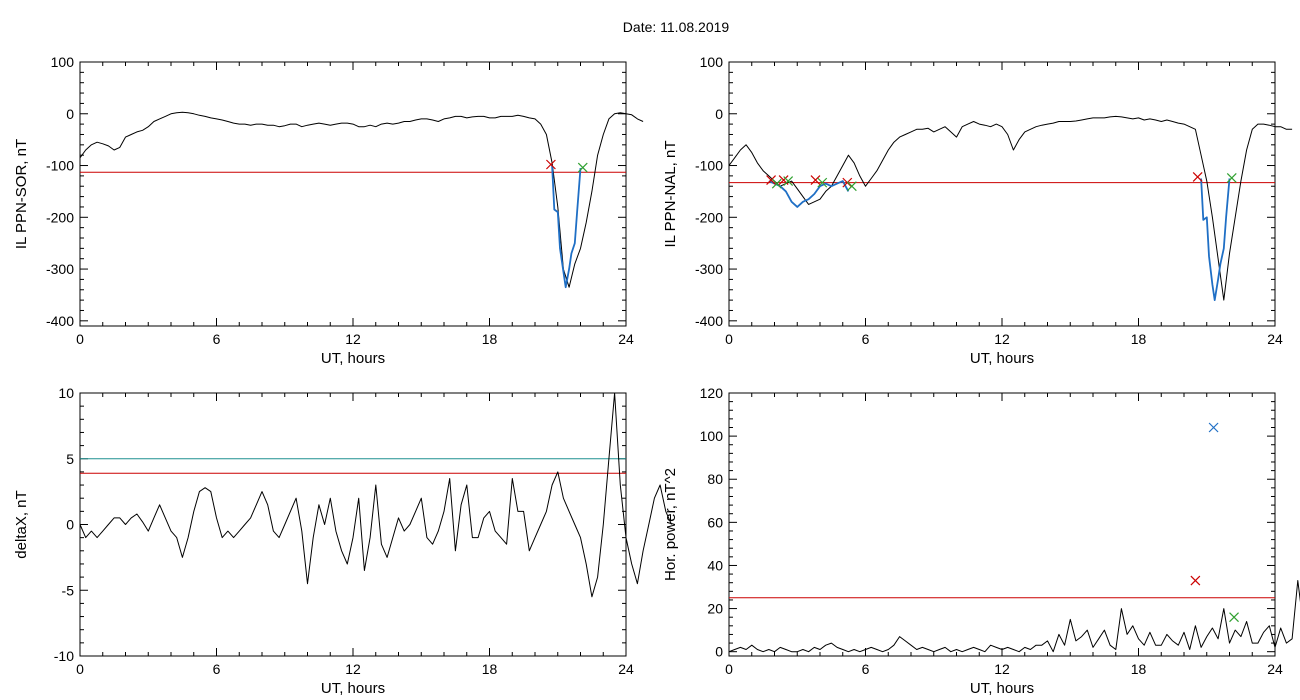 Image resolution: width=1300 pixels, height=700 pixels. I want to click on y-axis-title: IL PPN-SOR, nT, so click(21, 194).